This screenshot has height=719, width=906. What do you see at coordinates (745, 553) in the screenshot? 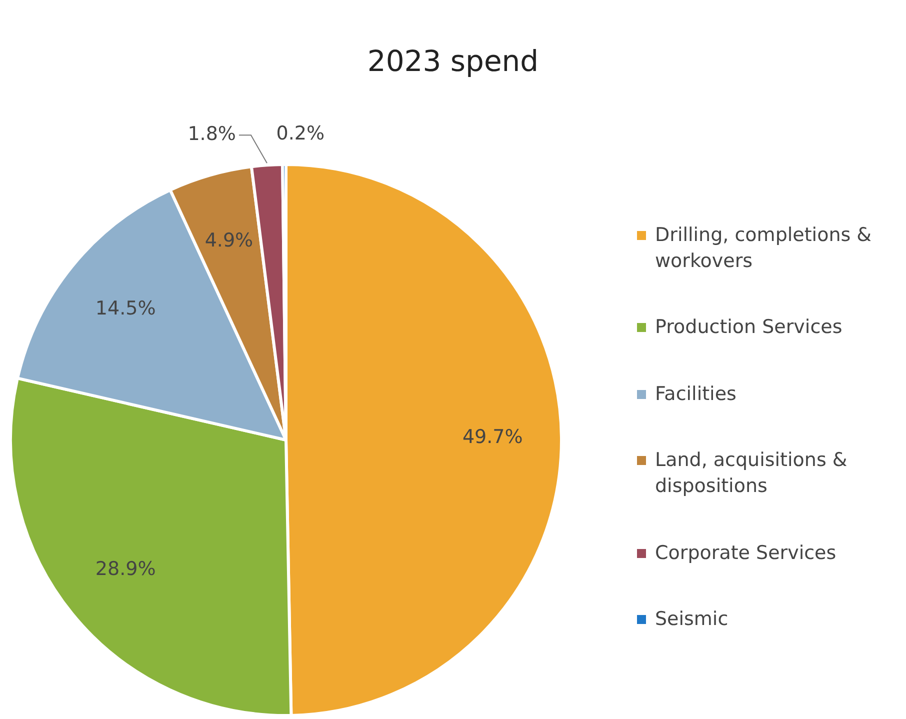
I see `legend-label: Corporate Services` at bounding box center [745, 553].